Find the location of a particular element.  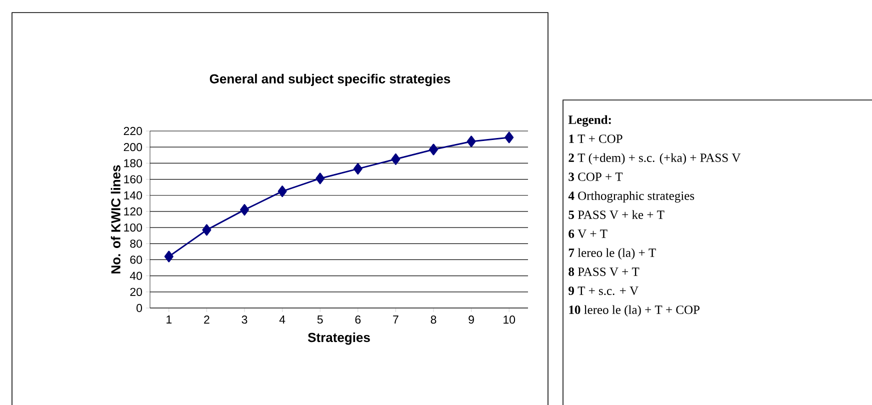

x-tick-label: 7 is located at coordinates (395, 320).